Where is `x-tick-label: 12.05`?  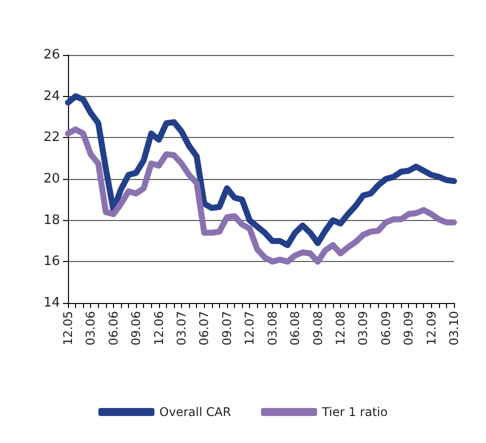 x-tick-label: 12.05 is located at coordinates (68, 328).